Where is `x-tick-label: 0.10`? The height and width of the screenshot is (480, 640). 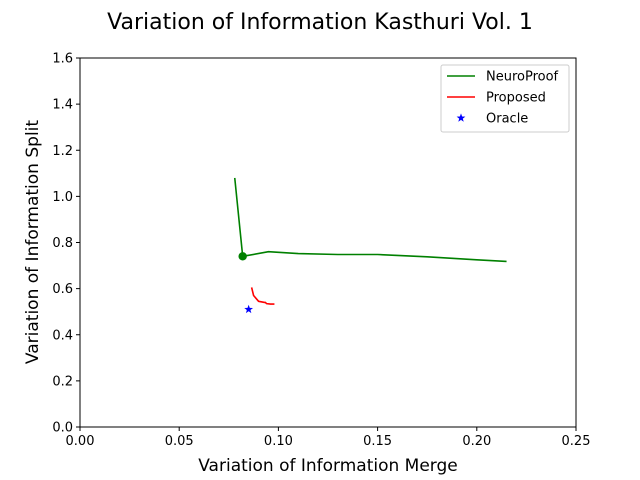 x-tick-label: 0.10 is located at coordinates (278, 441).